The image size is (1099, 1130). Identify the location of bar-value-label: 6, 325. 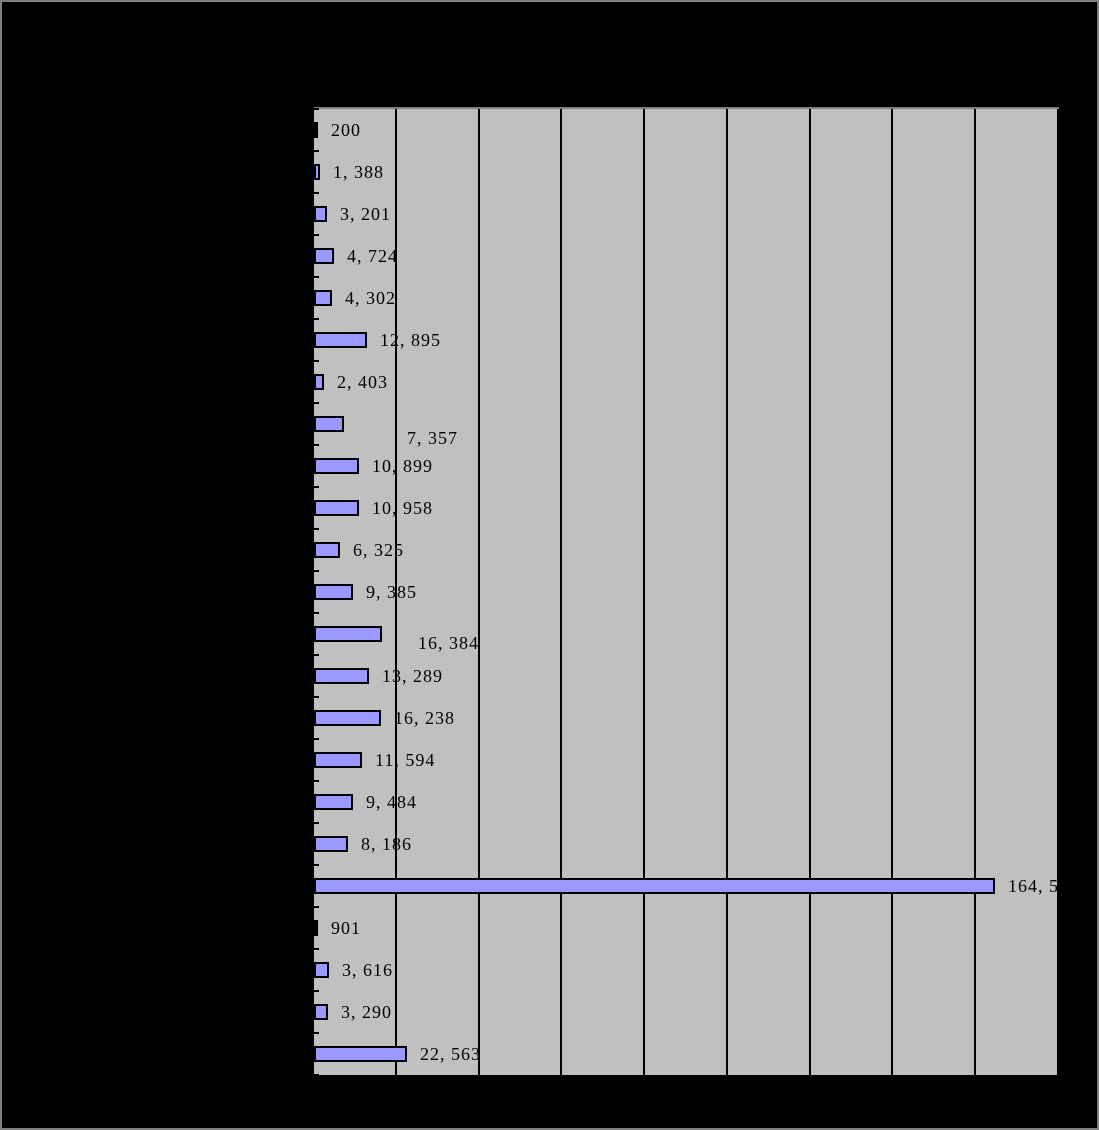
(378, 550).